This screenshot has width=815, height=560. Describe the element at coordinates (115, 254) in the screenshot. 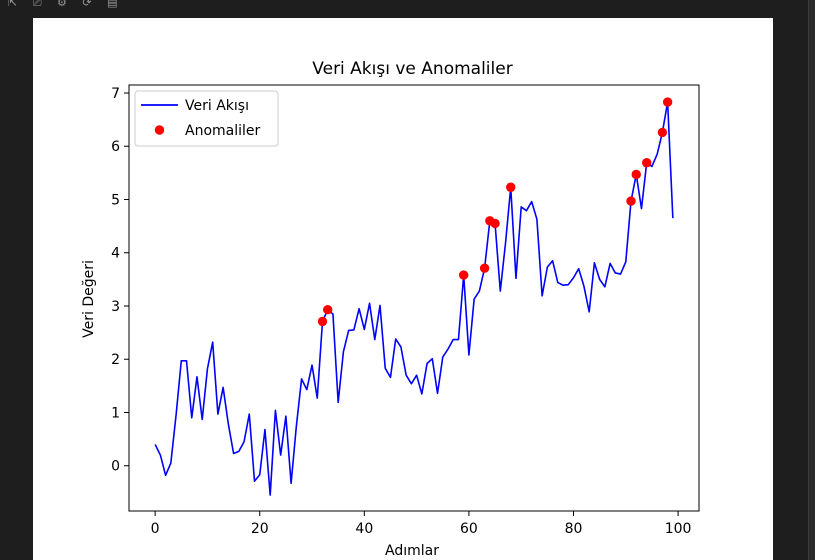

I see `y-tick-label: 4` at that location.